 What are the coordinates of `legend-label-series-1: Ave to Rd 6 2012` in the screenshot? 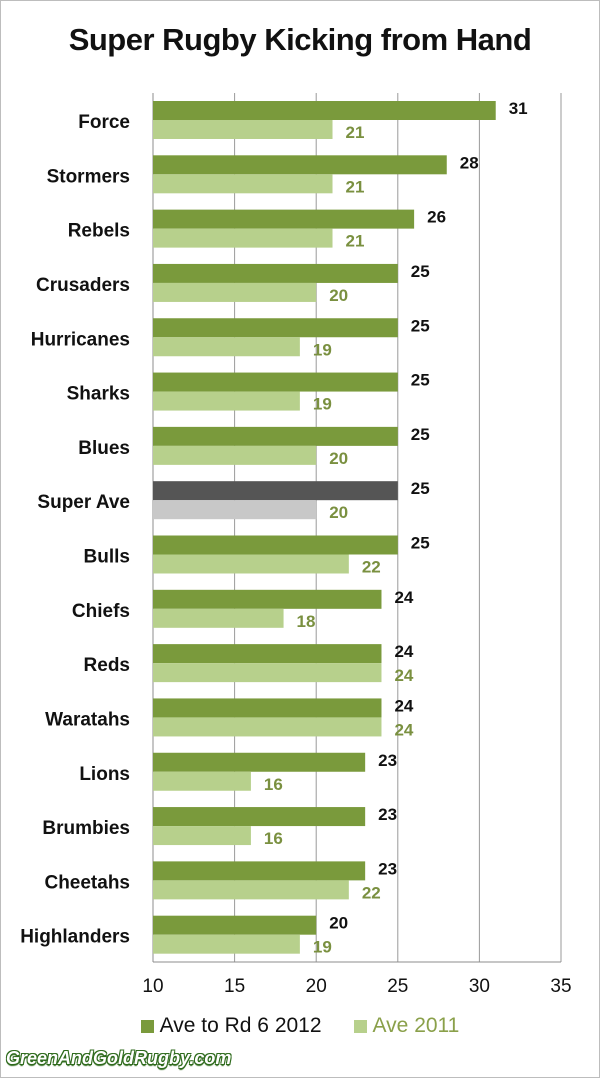 It's located at (240, 1025).